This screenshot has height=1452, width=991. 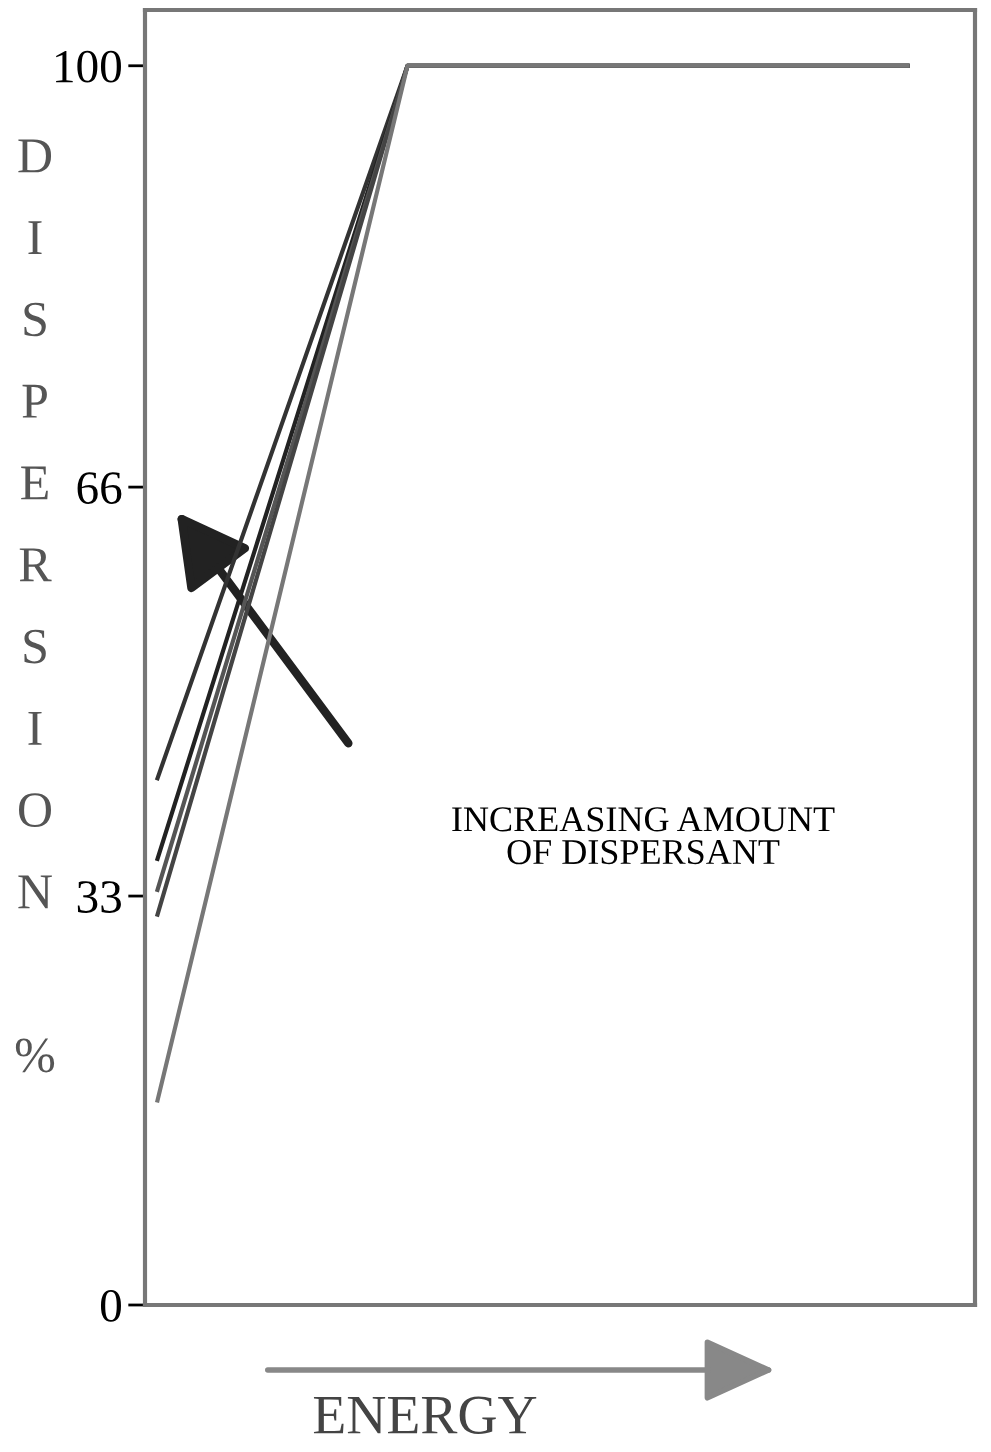 I want to click on text: DISPERSION %, so click(x=35, y=606).